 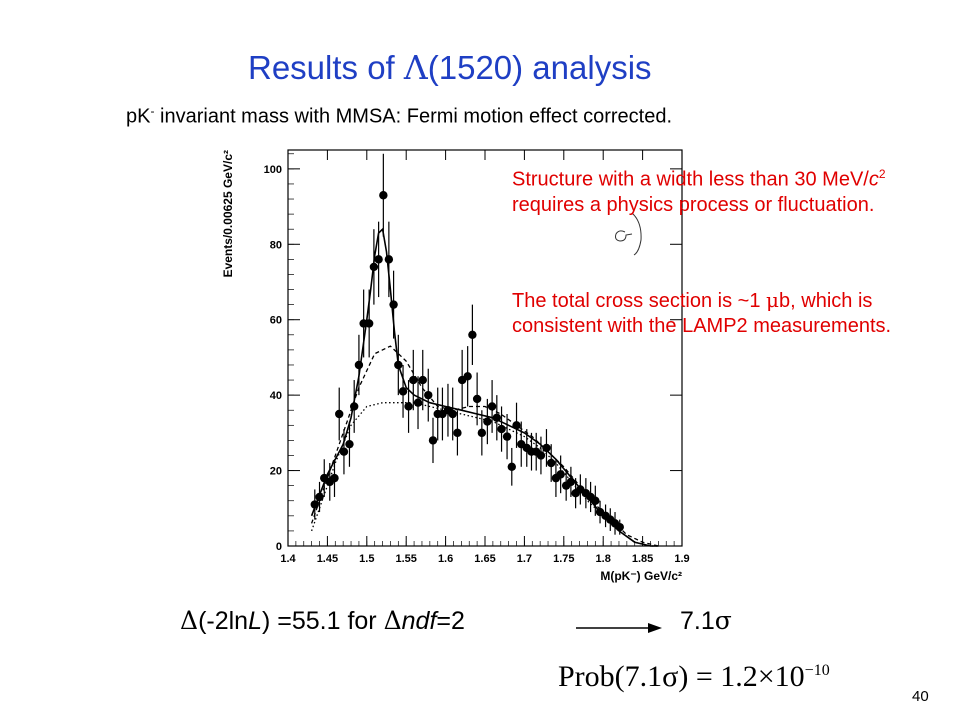 I want to click on title-text-b: (1520) analysis, so click(x=539, y=67).